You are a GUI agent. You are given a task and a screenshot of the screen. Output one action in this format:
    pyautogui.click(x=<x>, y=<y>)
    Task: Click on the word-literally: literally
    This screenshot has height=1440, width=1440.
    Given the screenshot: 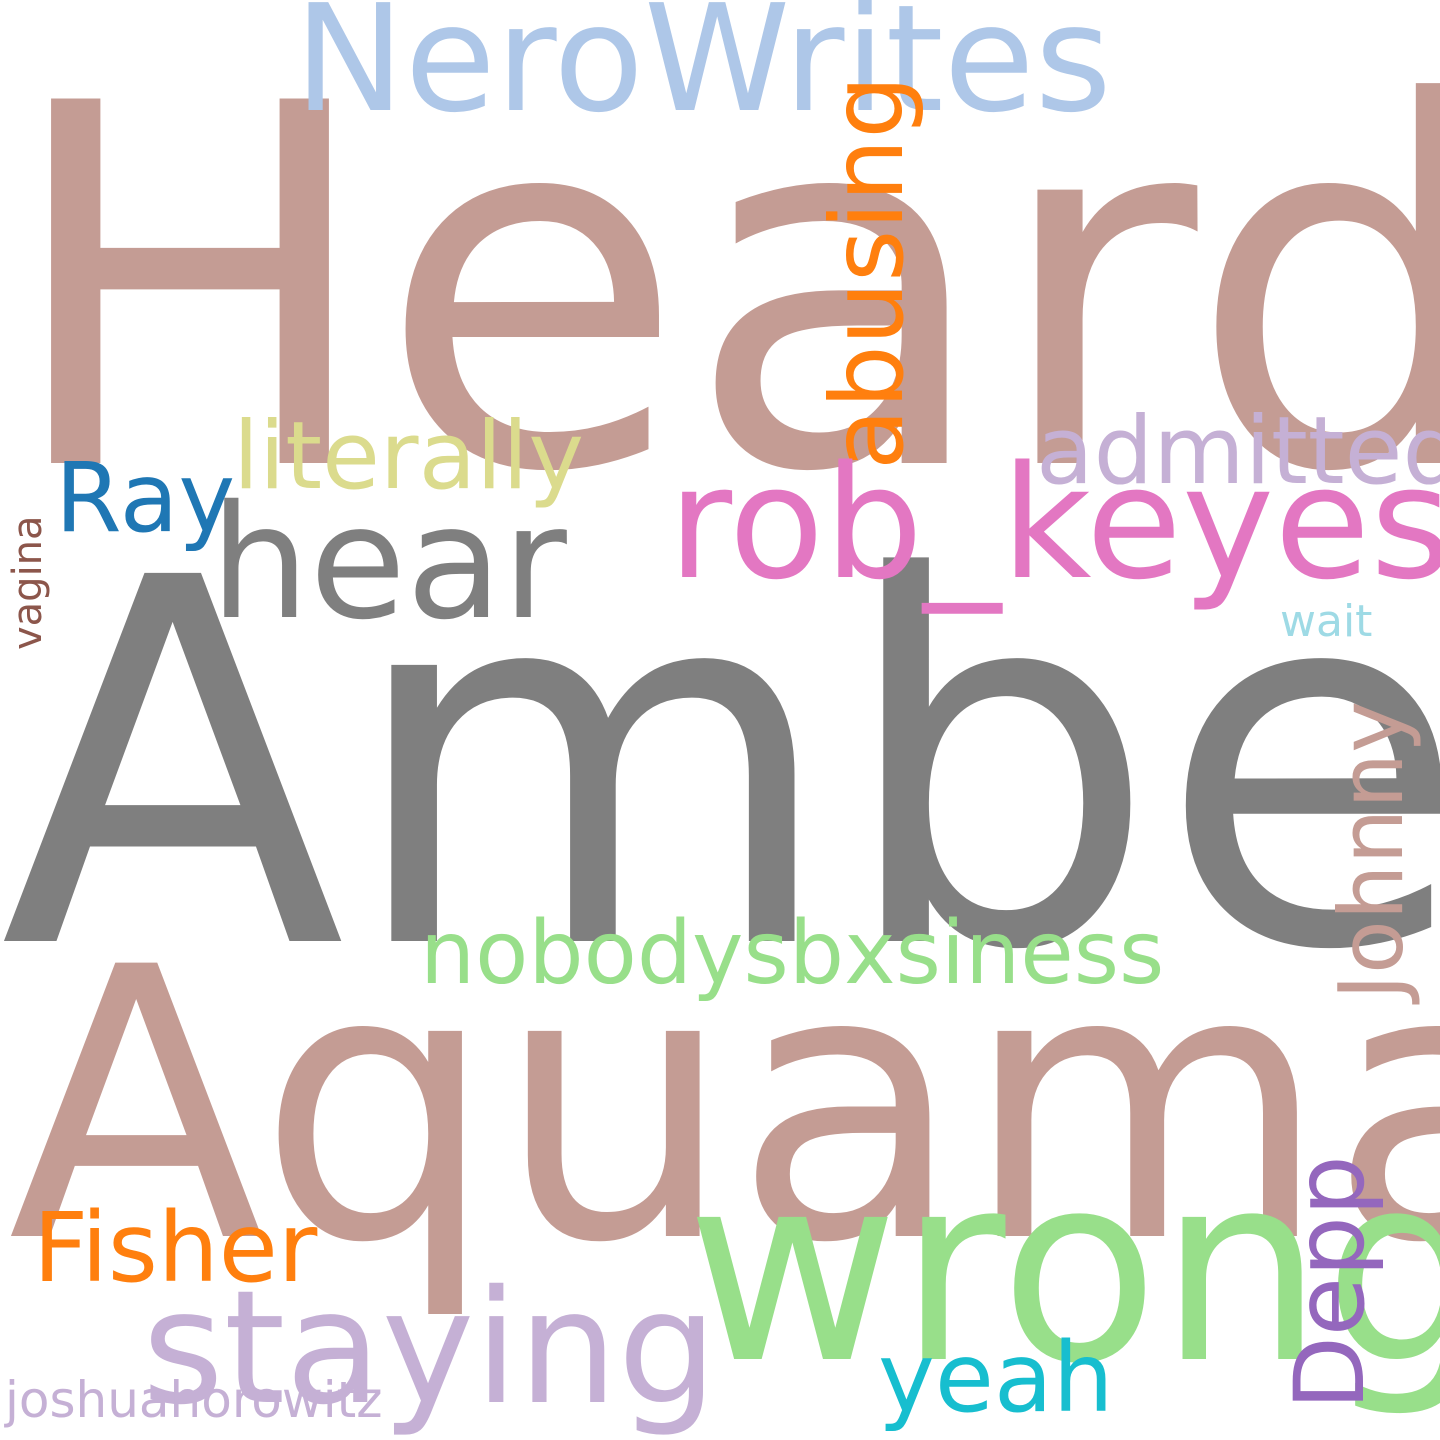 What is the action you would take?
    pyautogui.click(x=409, y=456)
    